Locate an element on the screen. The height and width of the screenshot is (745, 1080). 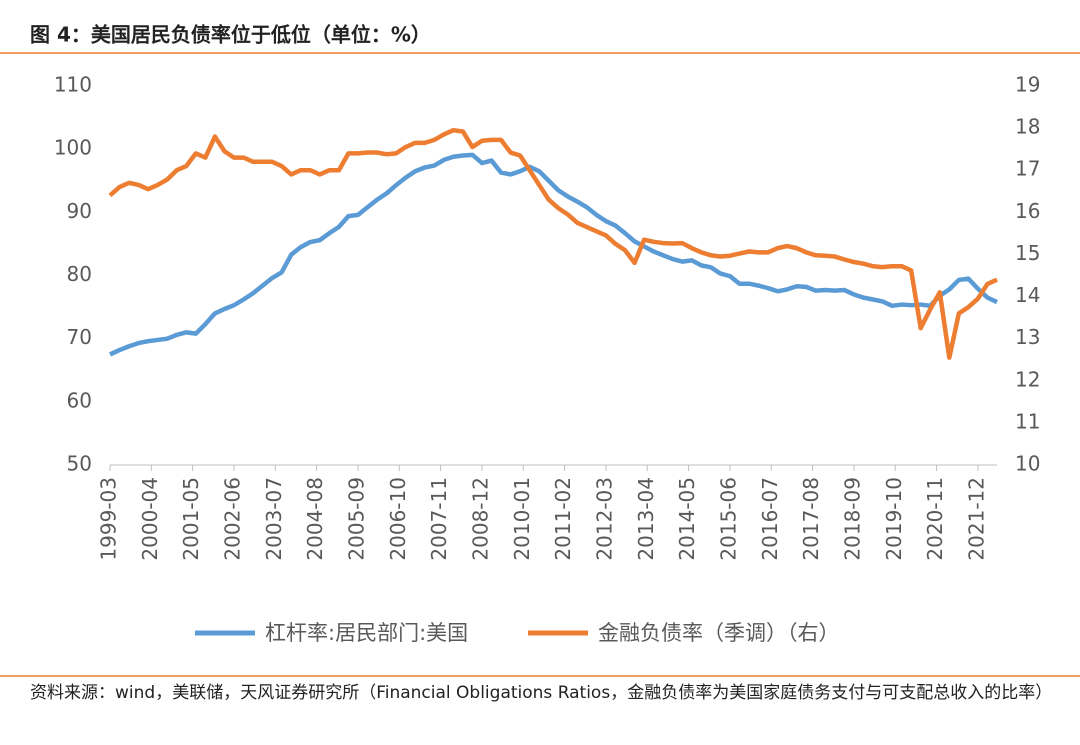
y2-tick-label: 17 is located at coordinates (1027, 169).